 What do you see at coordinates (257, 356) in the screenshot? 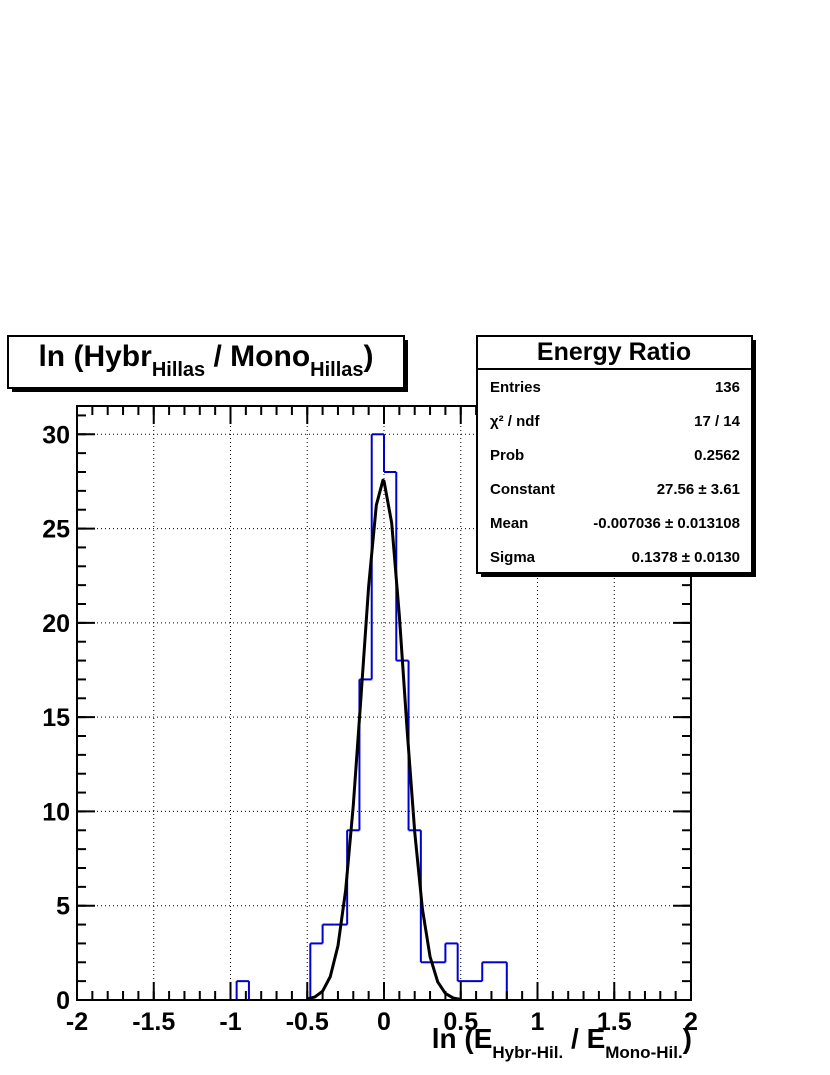
I see `text-part: / Mono` at bounding box center [257, 356].